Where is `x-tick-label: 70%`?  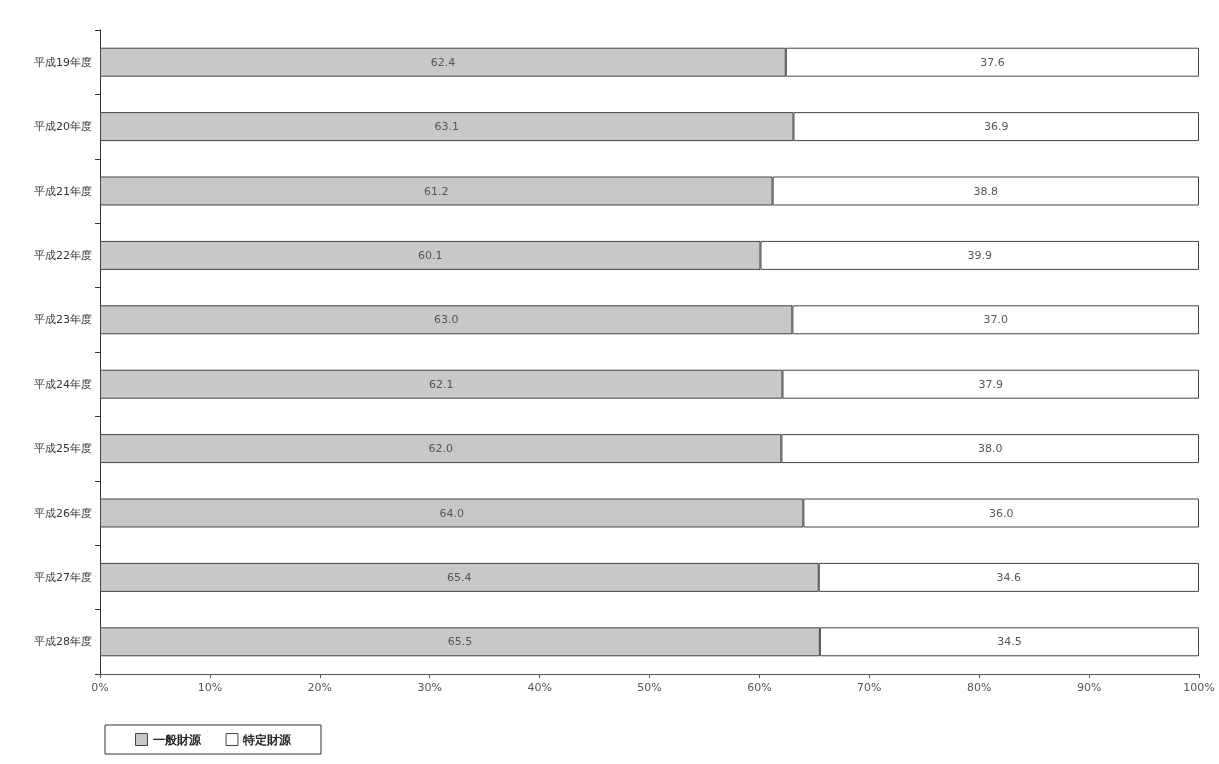 x-tick-label: 70% is located at coordinates (869, 687).